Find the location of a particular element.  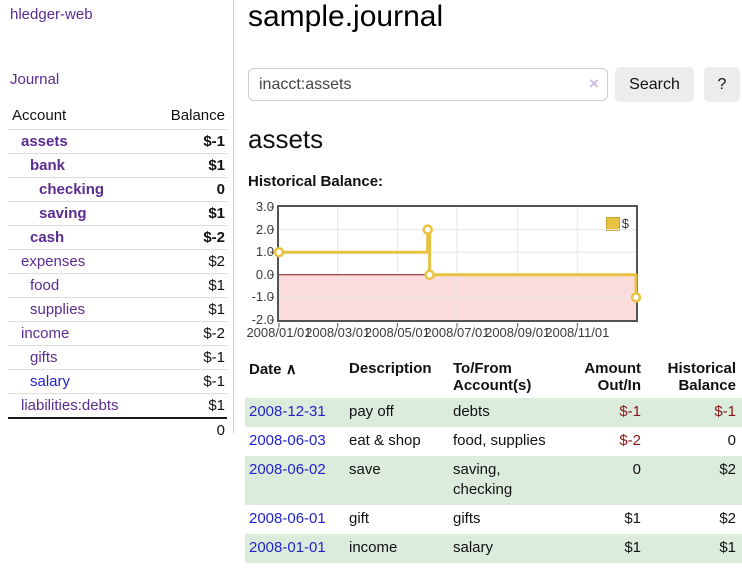

x-axis-tick-label: 2008/09/01 is located at coordinates (518, 332).